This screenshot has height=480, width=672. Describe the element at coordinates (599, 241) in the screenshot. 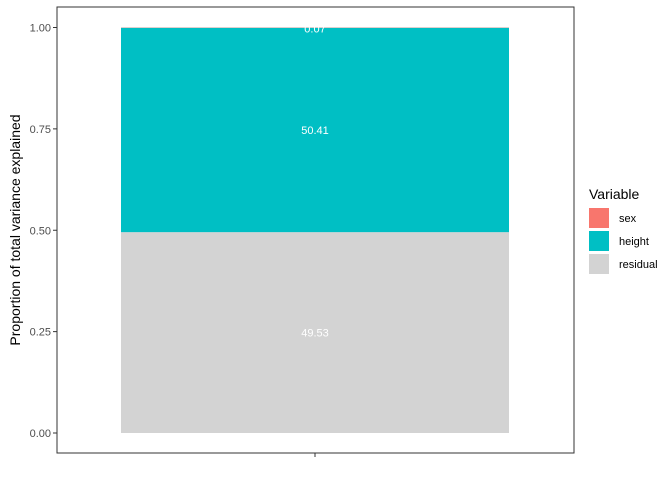

I see `legend-key-height` at that location.